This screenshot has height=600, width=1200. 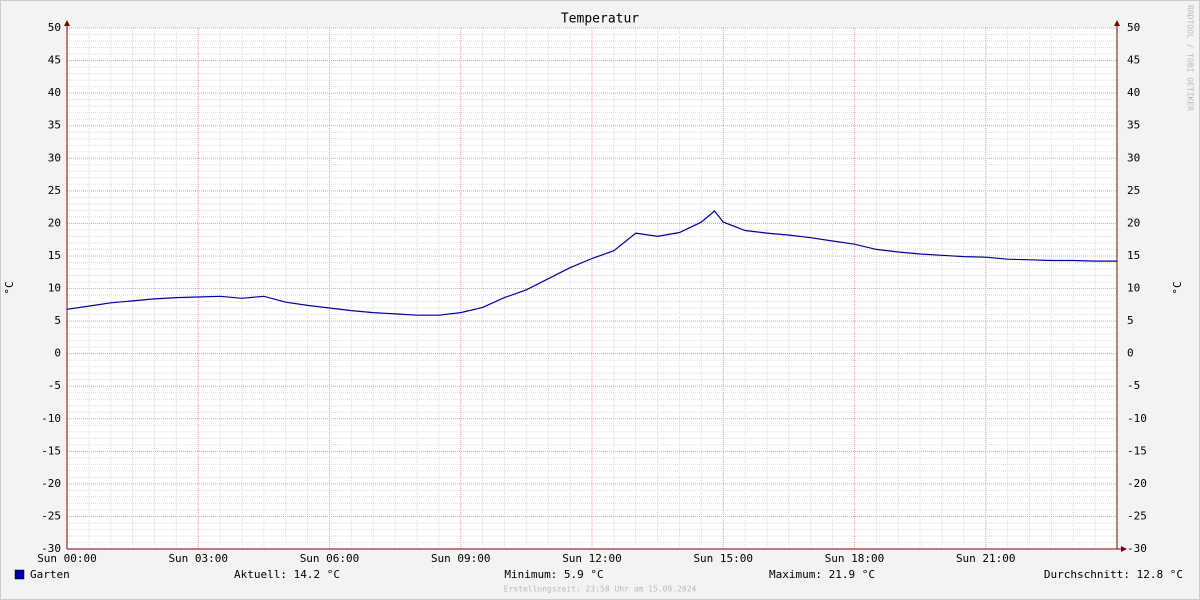 What do you see at coordinates (600, 589) in the screenshot?
I see `footer: Erstellungszeit: 23:58 Uhr am 15.09.2024` at bounding box center [600, 589].